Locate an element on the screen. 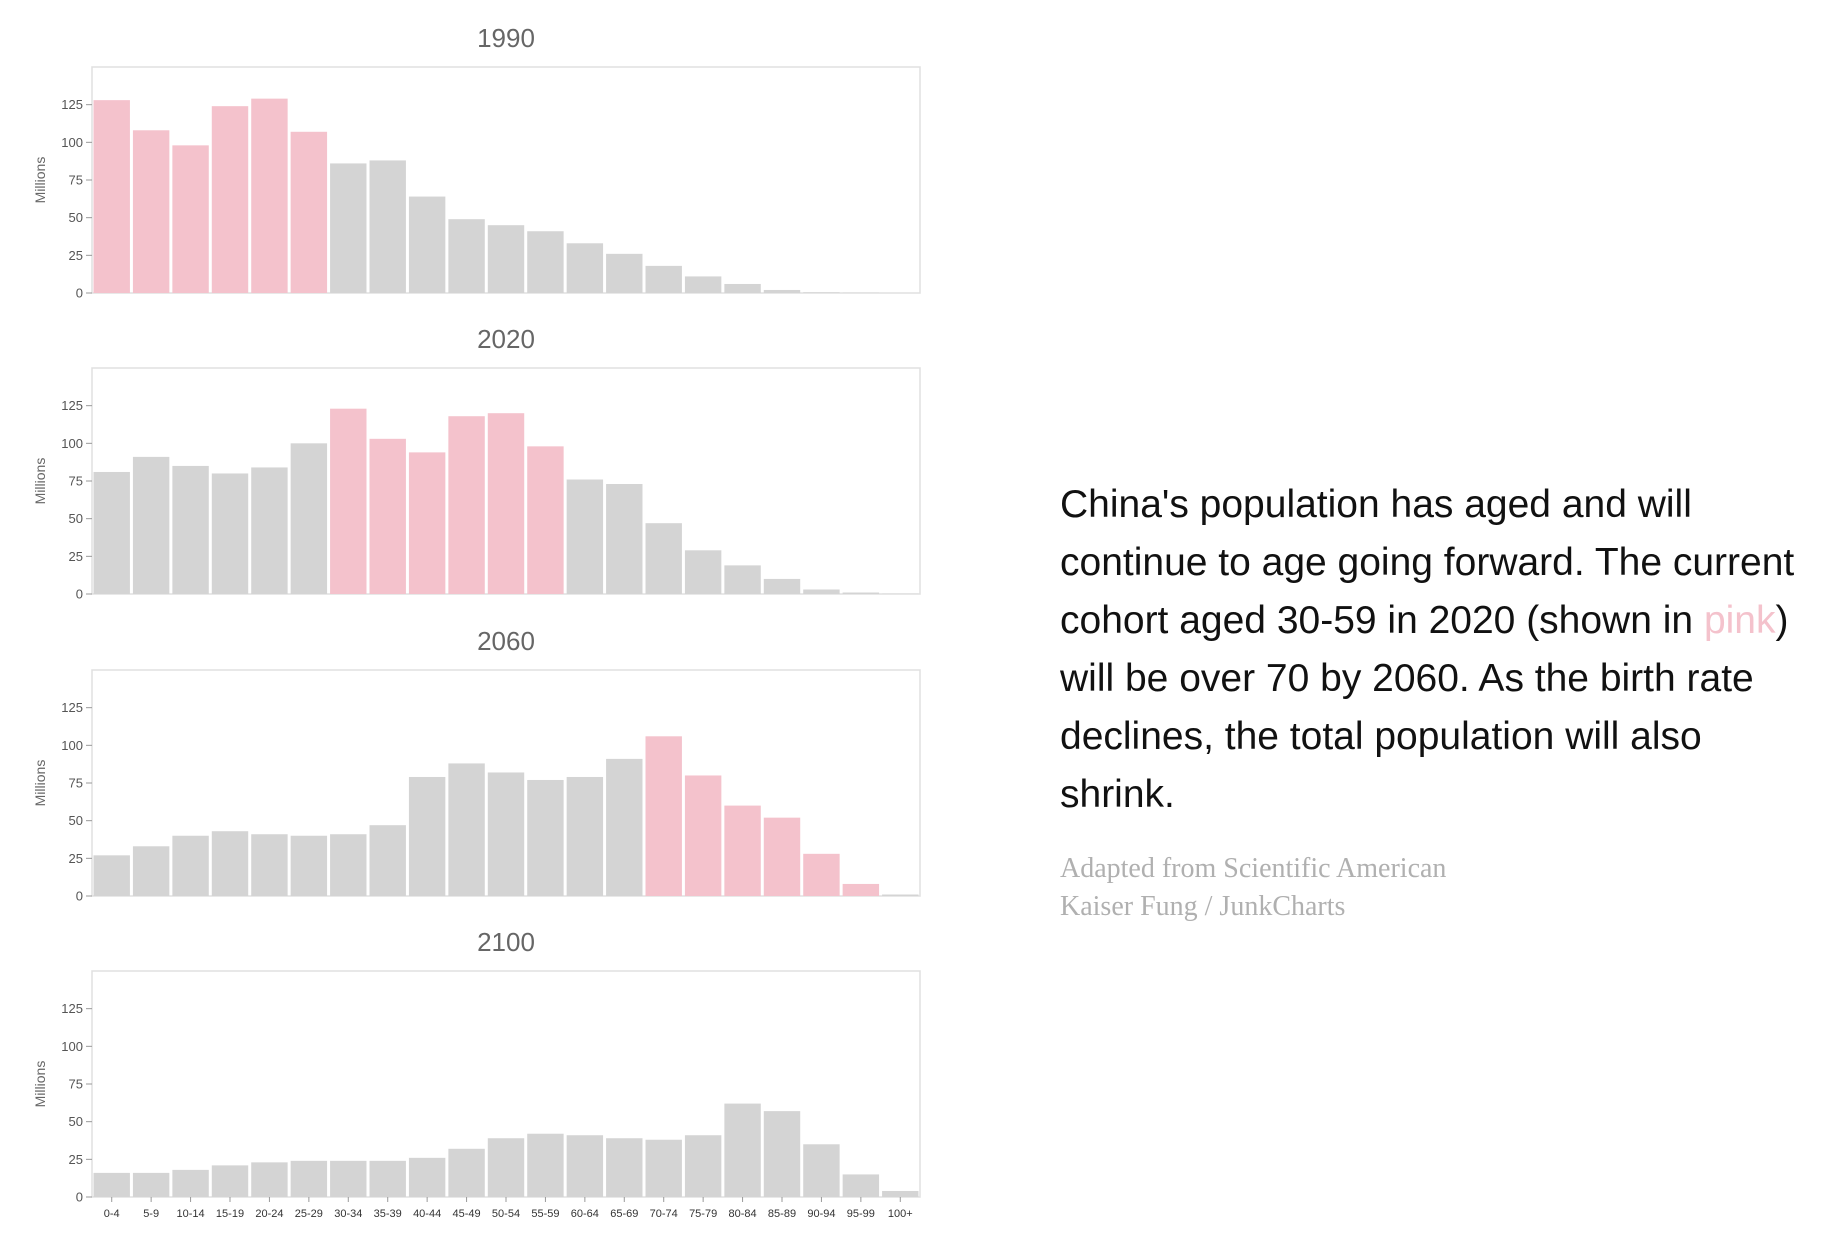 This screenshot has width=1834, height=1248. x-tick-label: 15-19 is located at coordinates (230, 1214).